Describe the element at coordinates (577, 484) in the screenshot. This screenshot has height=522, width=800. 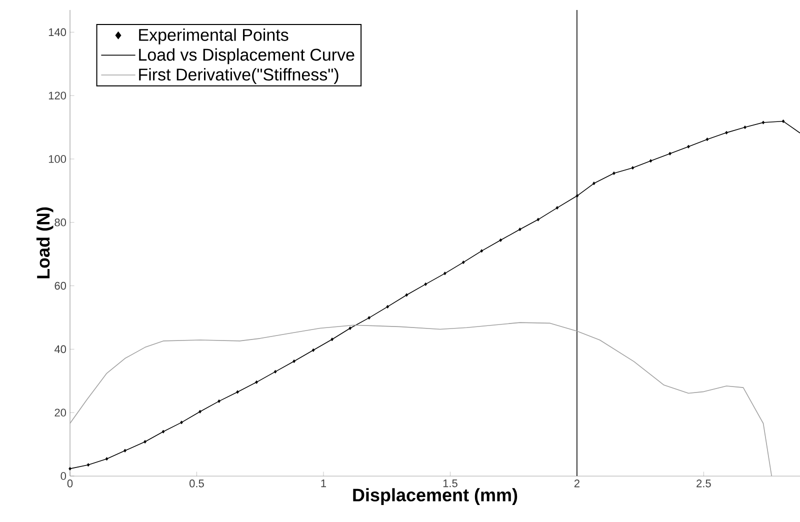
I see `x-tick-label: 2` at that location.